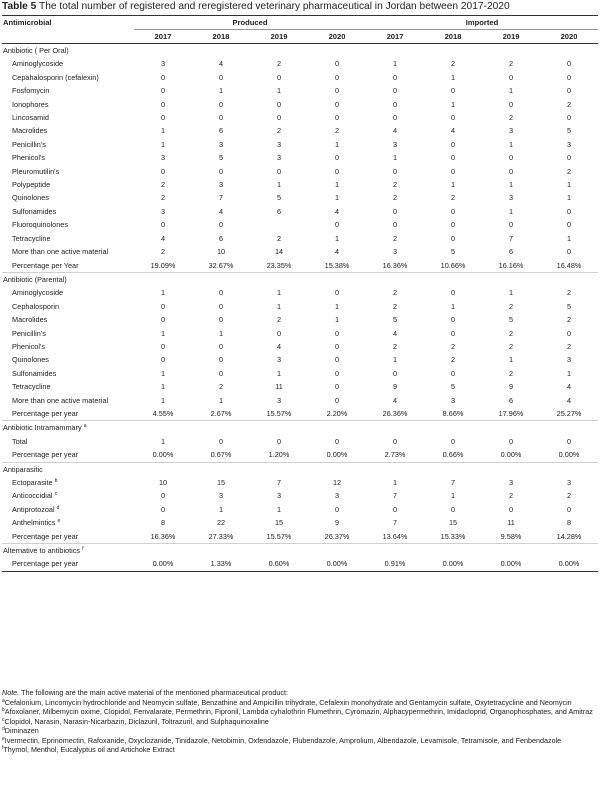  I want to click on section-row: Antibiotic Intramammary a, so click(300, 428).